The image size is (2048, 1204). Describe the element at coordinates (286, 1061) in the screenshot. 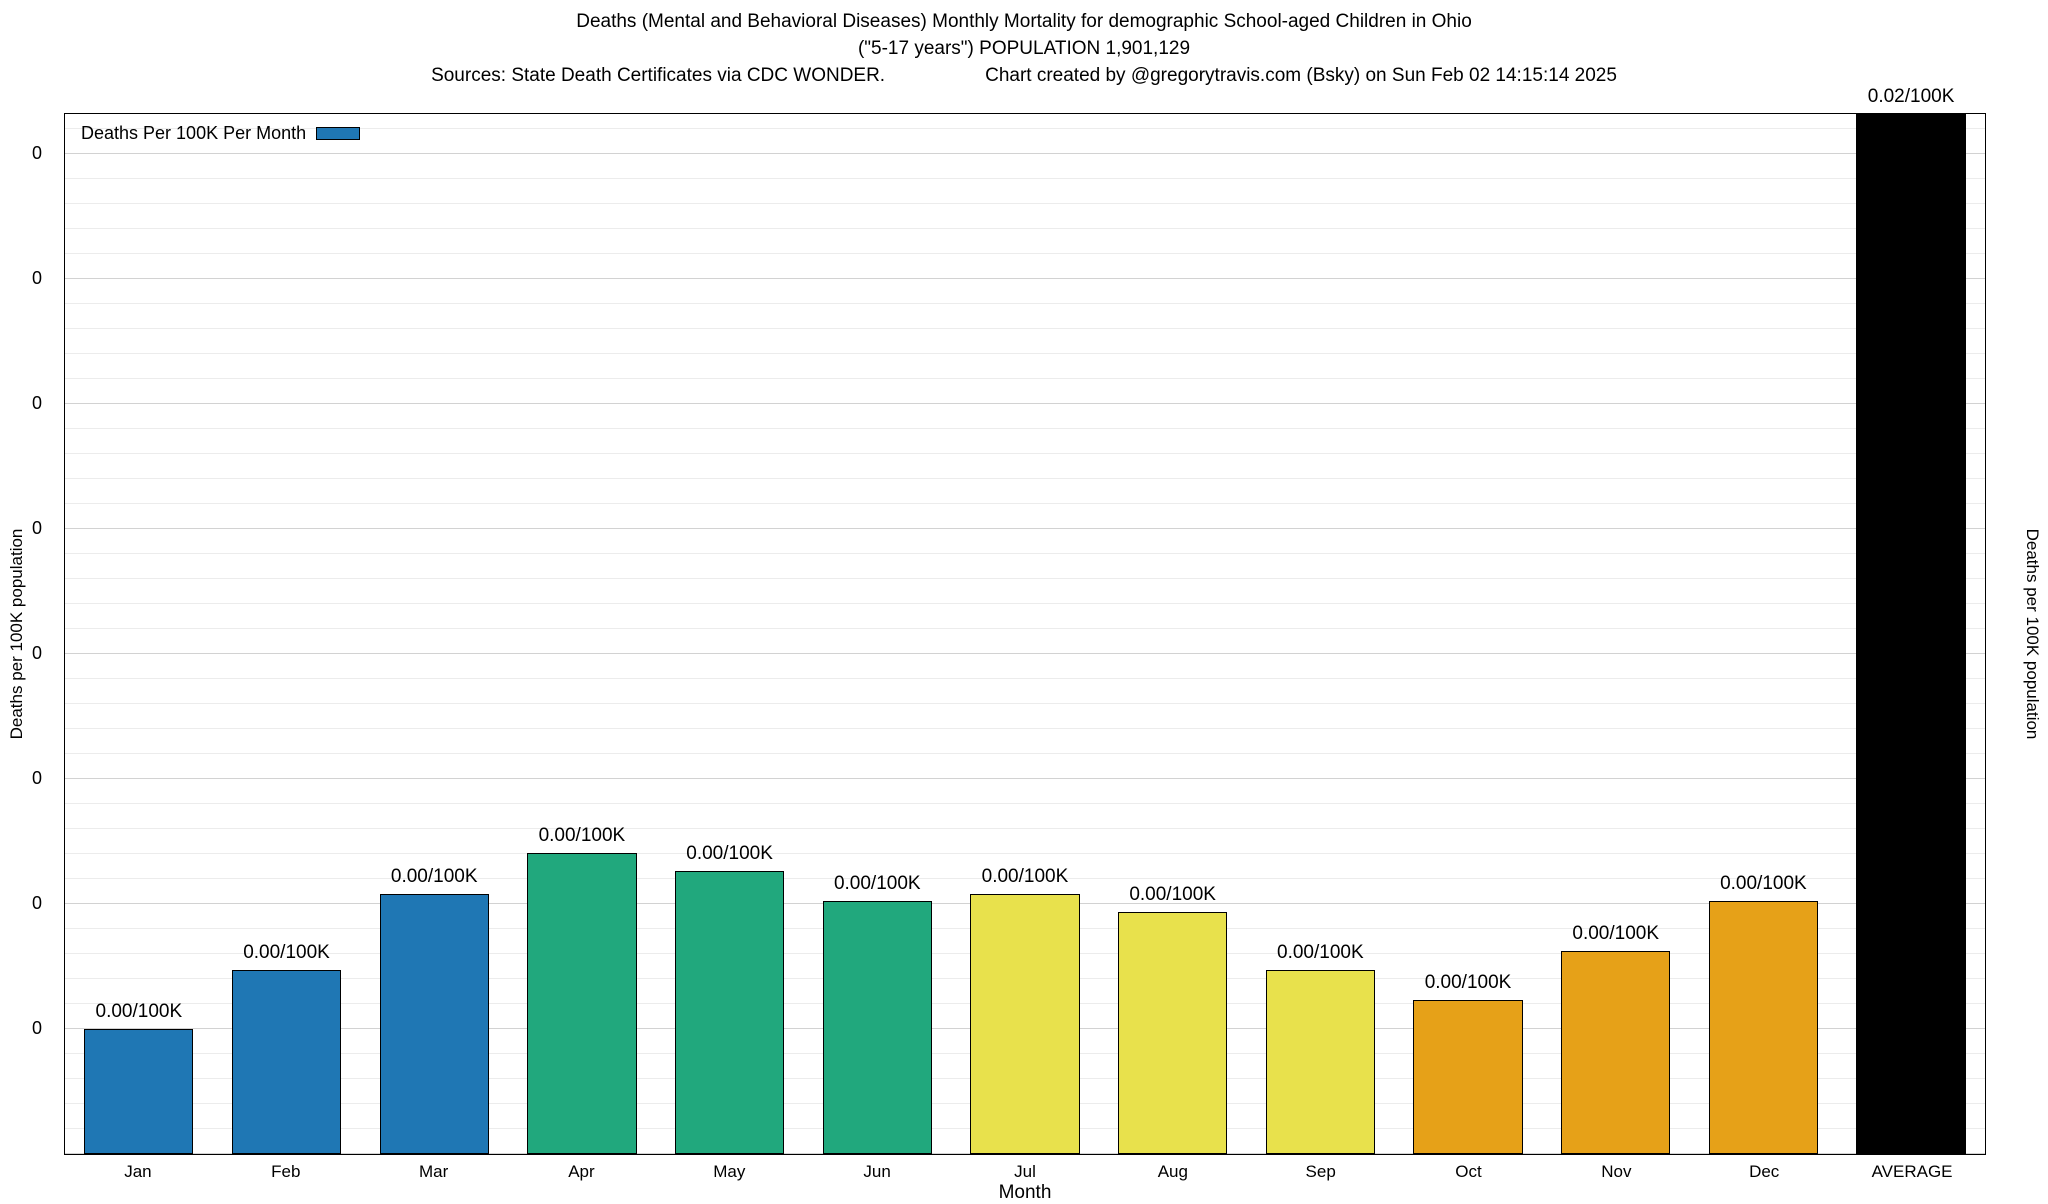

I see `bar-feb` at that location.